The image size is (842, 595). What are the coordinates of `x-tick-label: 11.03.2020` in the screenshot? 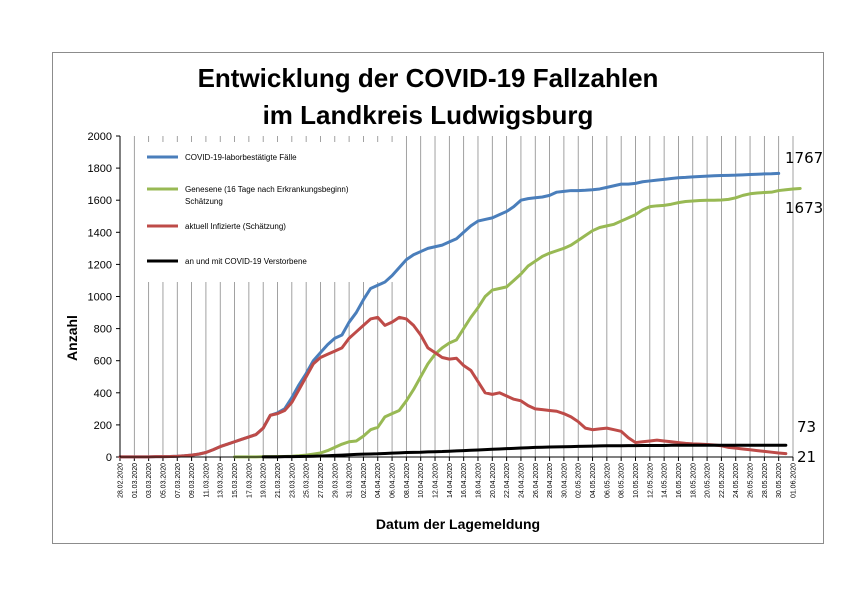 It's located at (206, 480).